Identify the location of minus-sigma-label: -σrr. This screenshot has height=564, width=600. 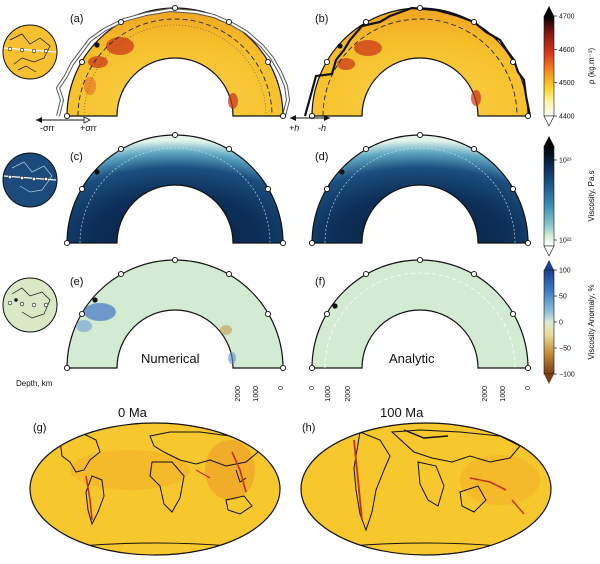
(47, 128).